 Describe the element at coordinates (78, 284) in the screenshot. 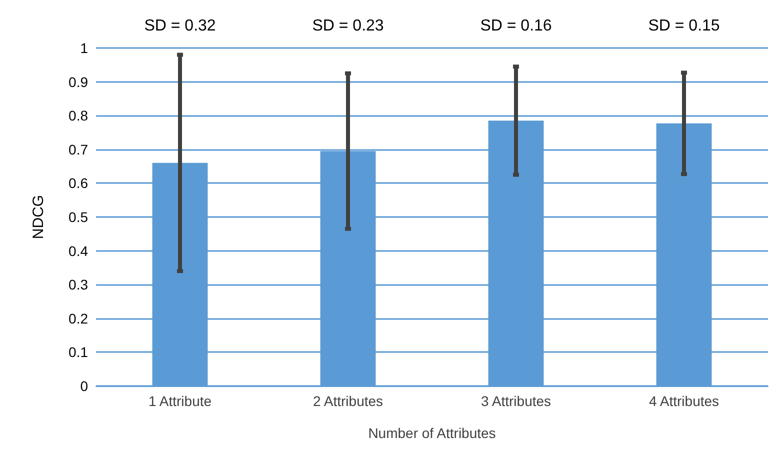

I see `y-tick-label: 0.3` at that location.